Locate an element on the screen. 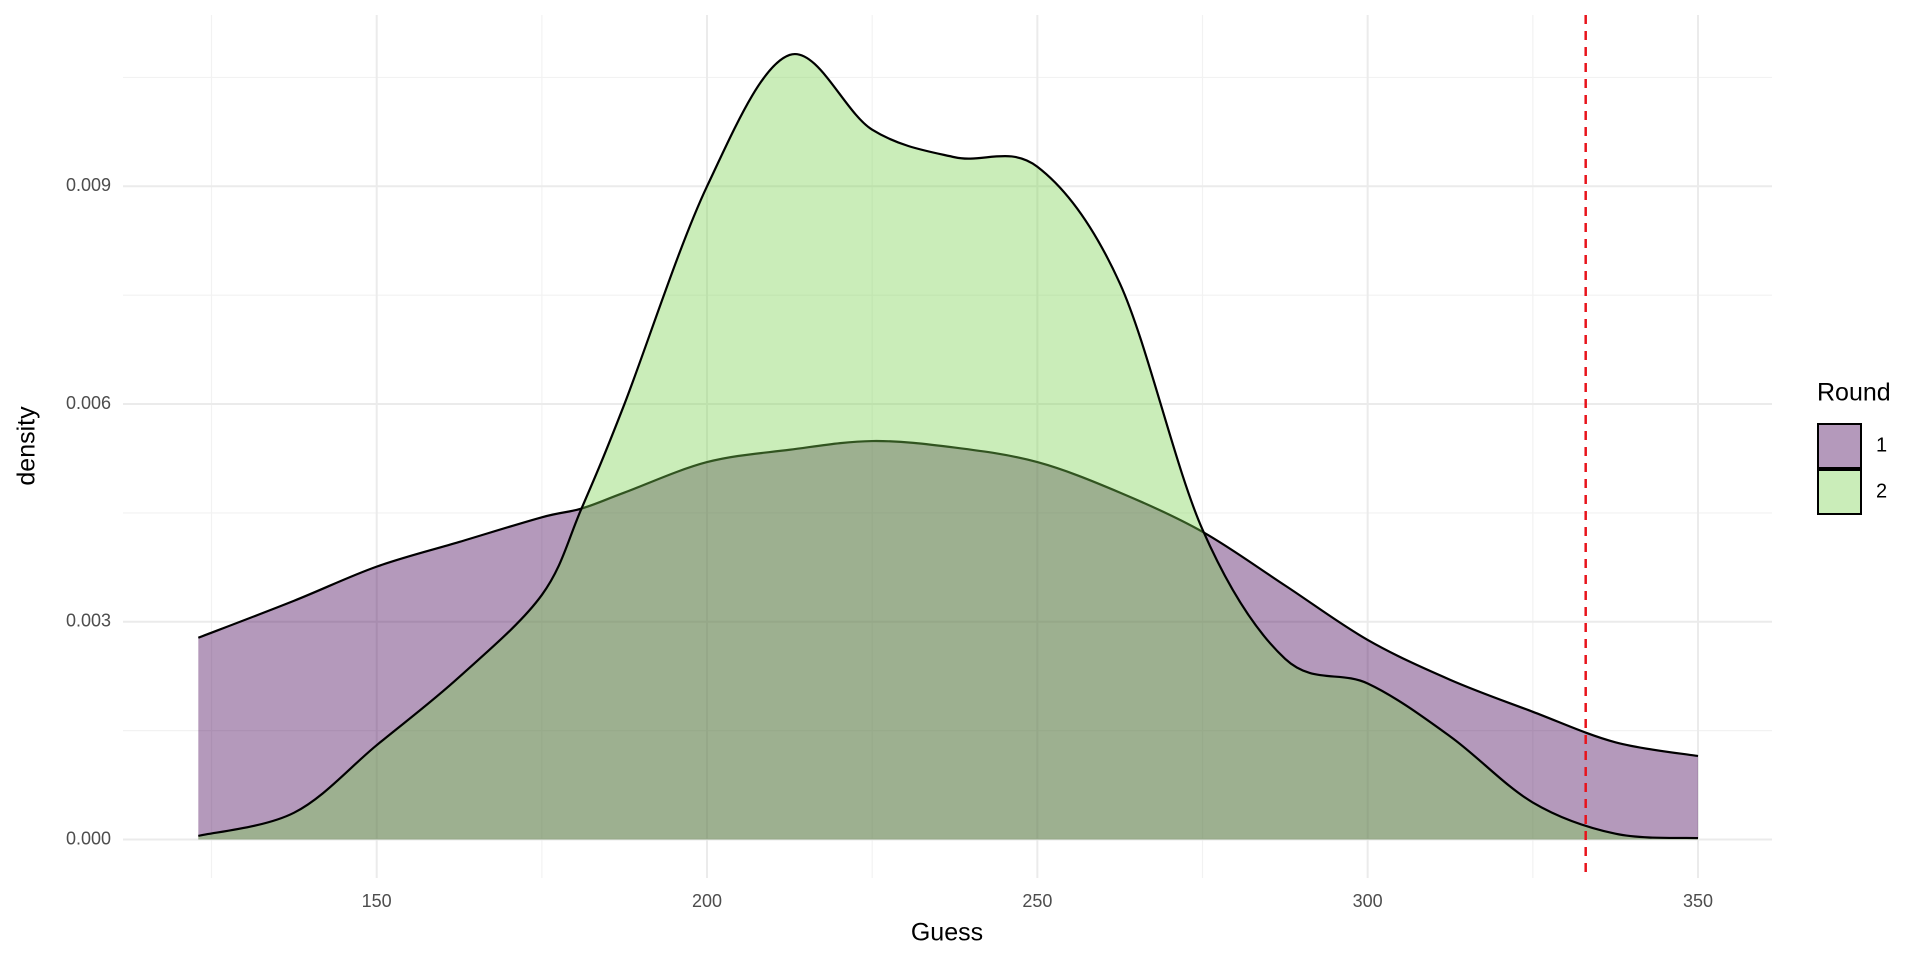  y-tick-label: 0.000 is located at coordinates (88, 838).